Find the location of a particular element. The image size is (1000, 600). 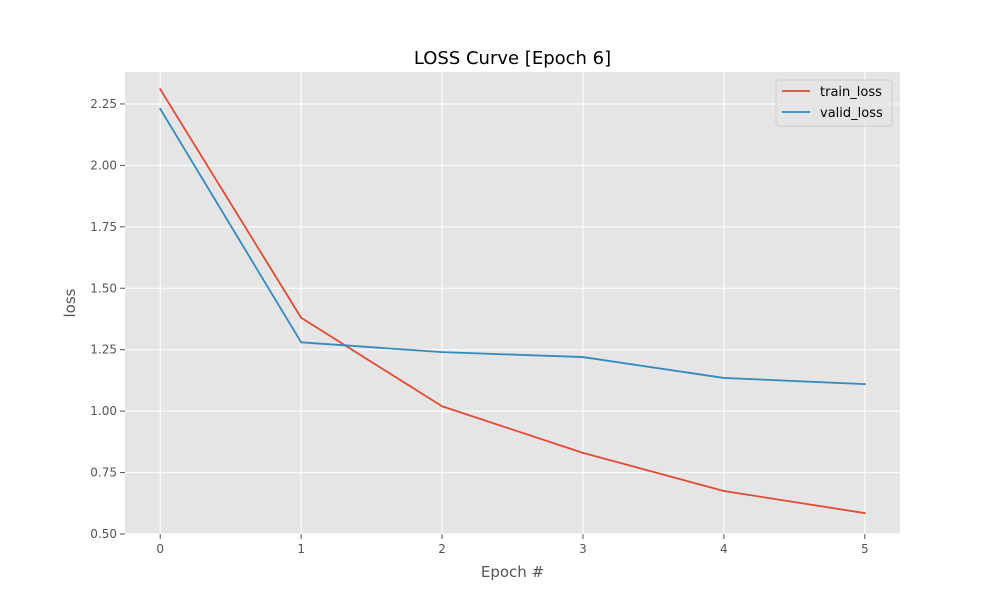

x-tick-label: 1 is located at coordinates (301, 549).